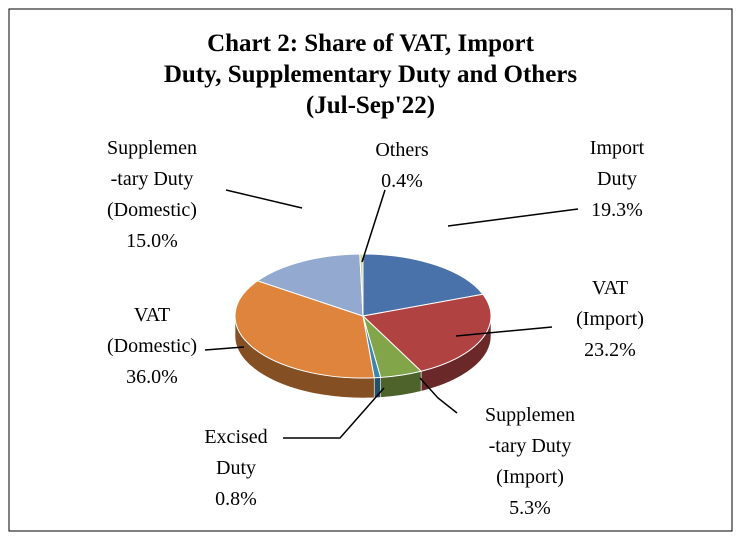 This screenshot has width=741, height=541. I want to click on slice-label: VAT (Domestic), so click(152, 330).